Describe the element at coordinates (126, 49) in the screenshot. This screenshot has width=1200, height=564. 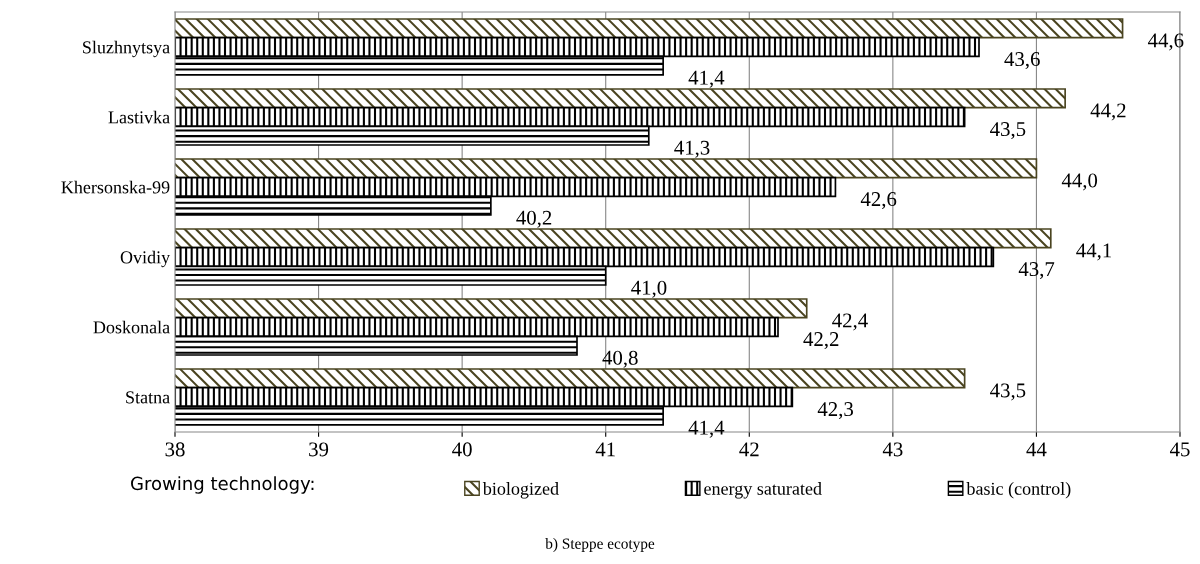
I see `y-tick-label: Sluzhnytsya` at that location.